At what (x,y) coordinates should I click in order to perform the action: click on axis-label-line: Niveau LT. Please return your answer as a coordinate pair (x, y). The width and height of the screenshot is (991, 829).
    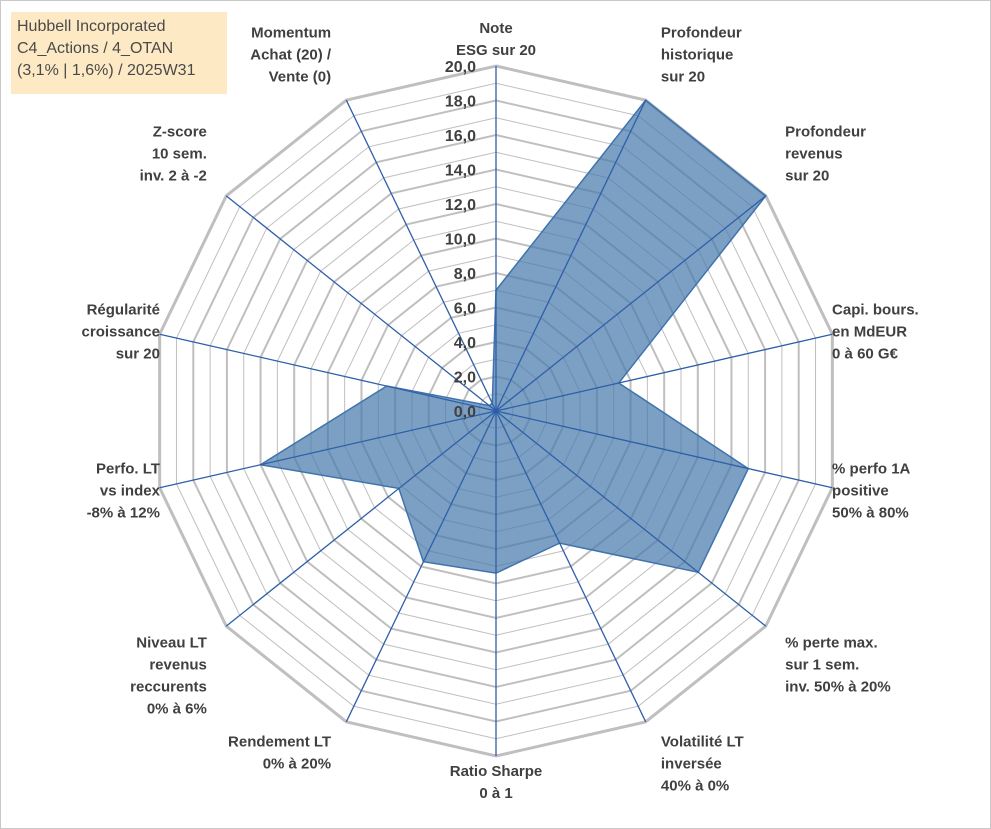
    Looking at the image, I should click on (171, 643).